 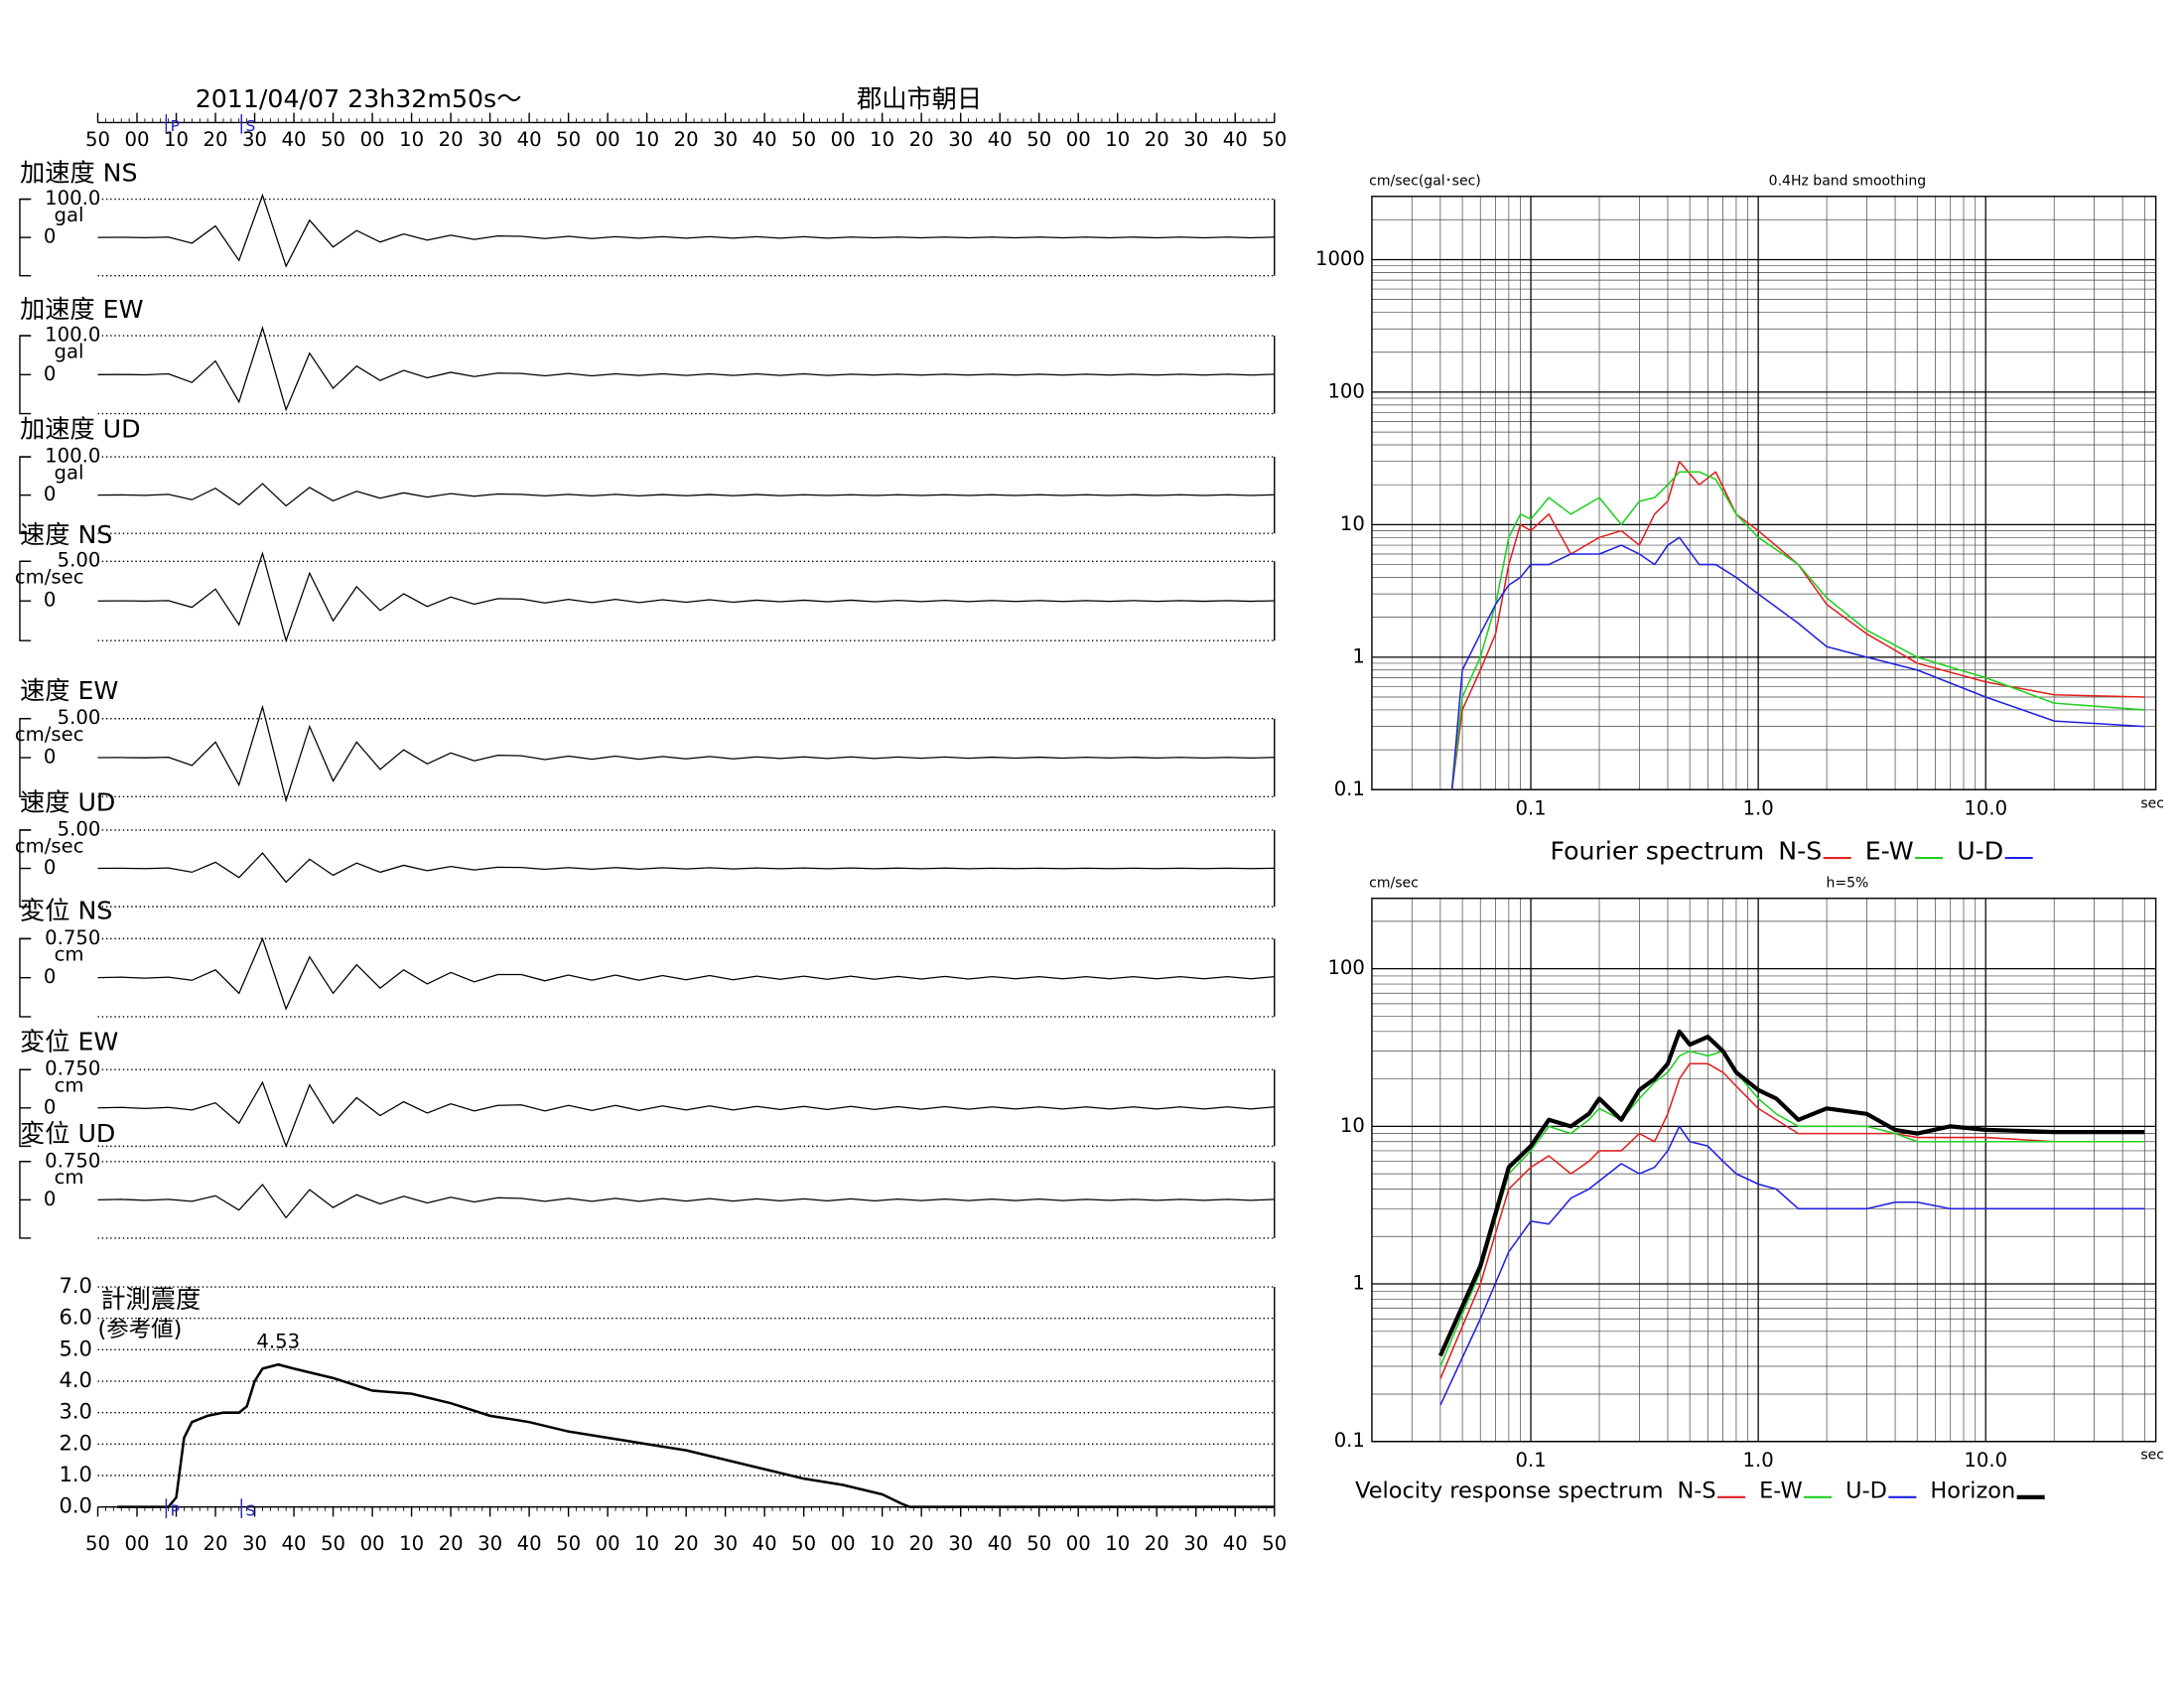 I want to click on y-tick-label: 1000, so click(x=1340, y=258).